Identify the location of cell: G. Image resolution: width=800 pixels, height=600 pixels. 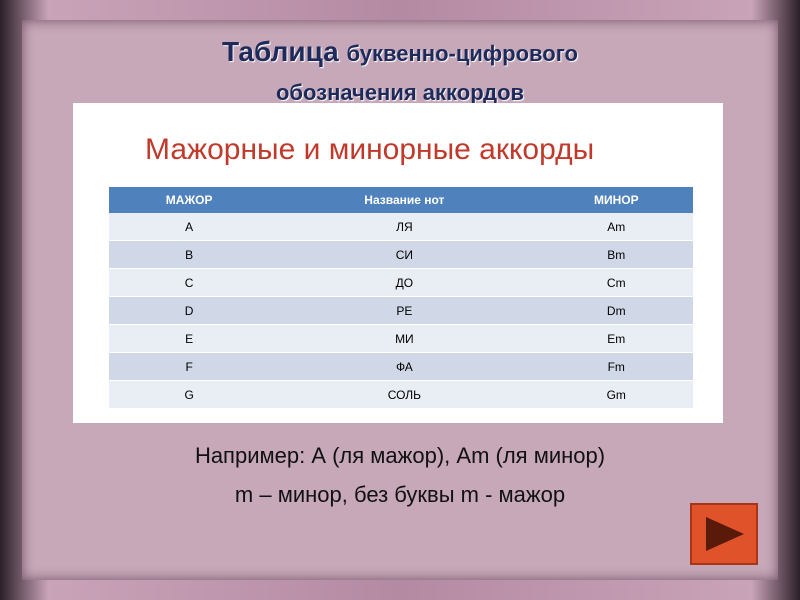
(189, 394).